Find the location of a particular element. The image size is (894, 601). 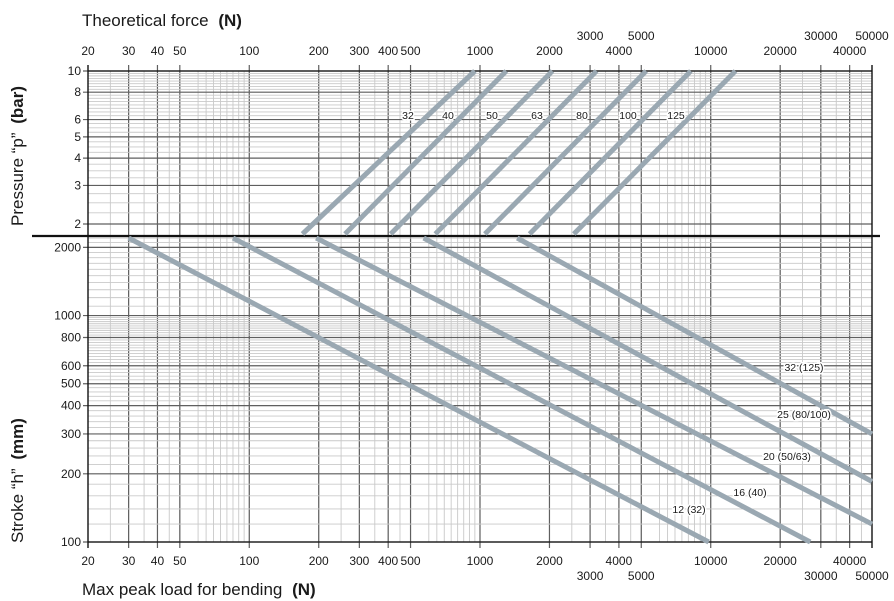

pressure-series-label: 80 is located at coordinates (582, 116).